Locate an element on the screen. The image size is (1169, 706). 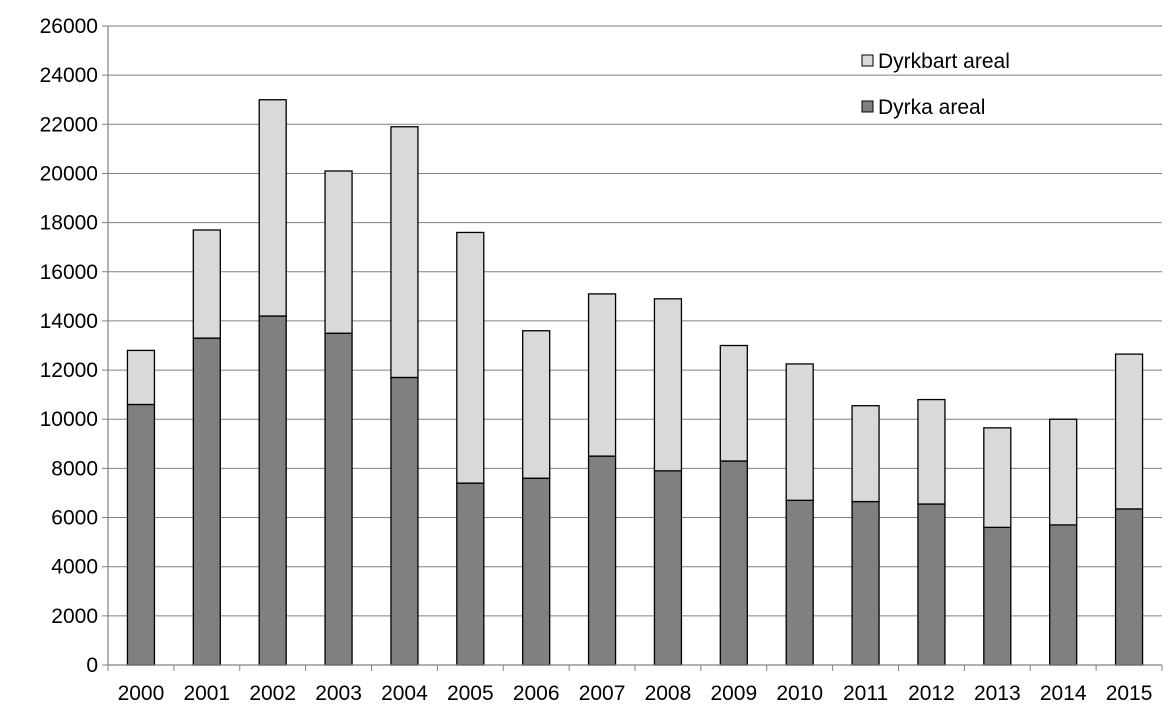
bar-dyrkbart-areal-2010 is located at coordinates (799, 432).